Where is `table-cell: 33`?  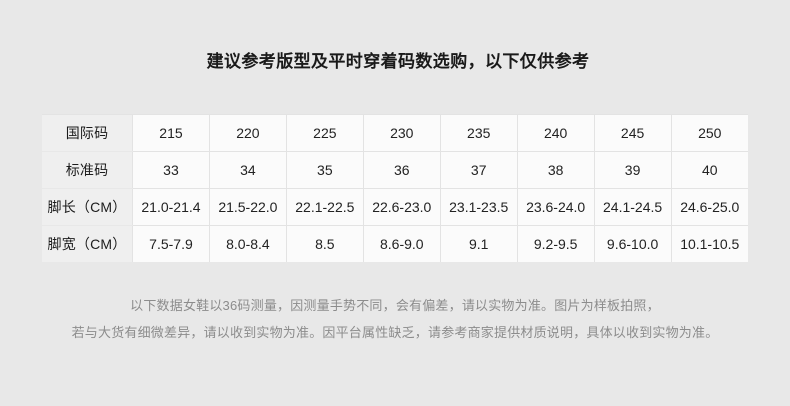 table-cell: 33 is located at coordinates (171, 170).